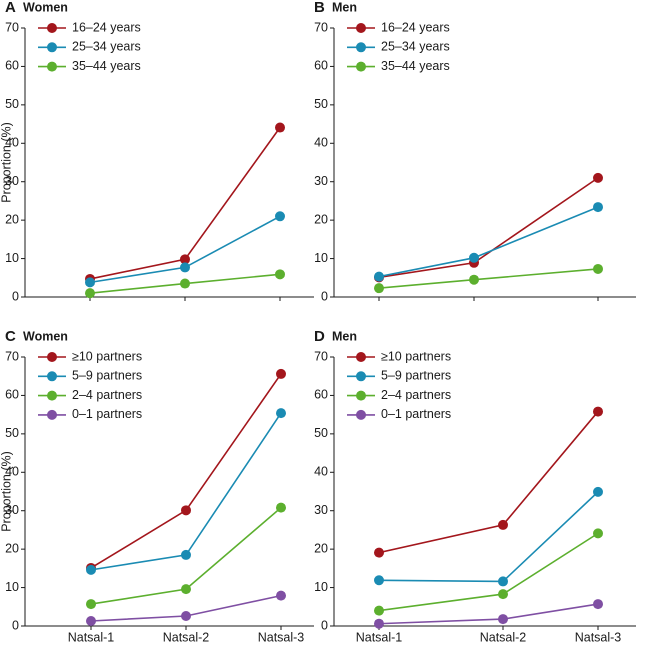 The width and height of the screenshot is (645, 646). I want to click on series-line-25-34-years, so click(488, 242).